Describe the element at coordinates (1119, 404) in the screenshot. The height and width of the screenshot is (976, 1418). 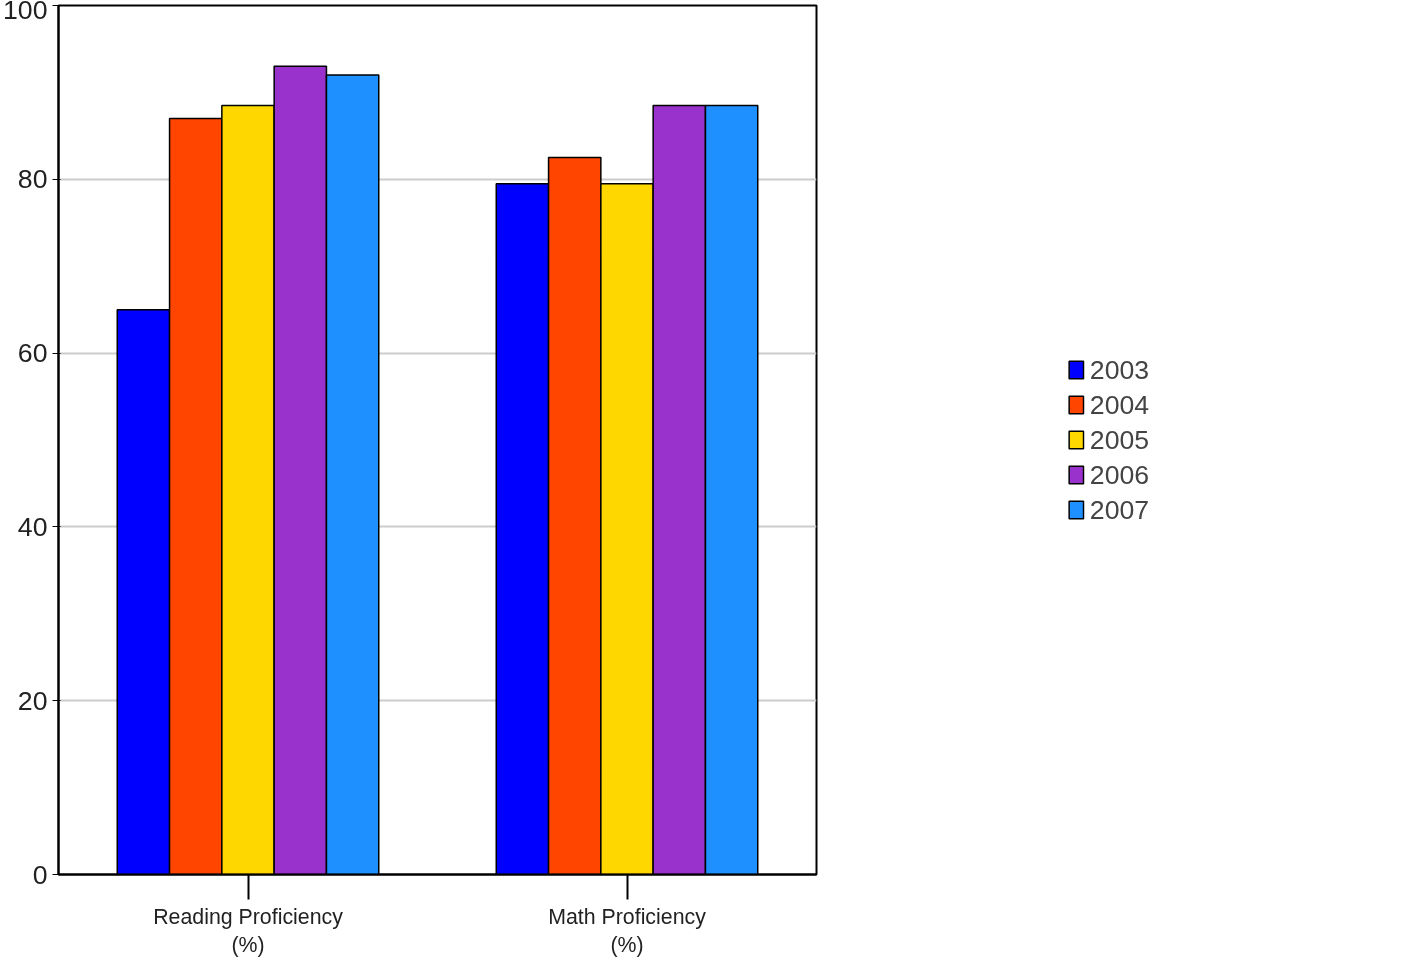
I see `legend-label: 2004` at that location.